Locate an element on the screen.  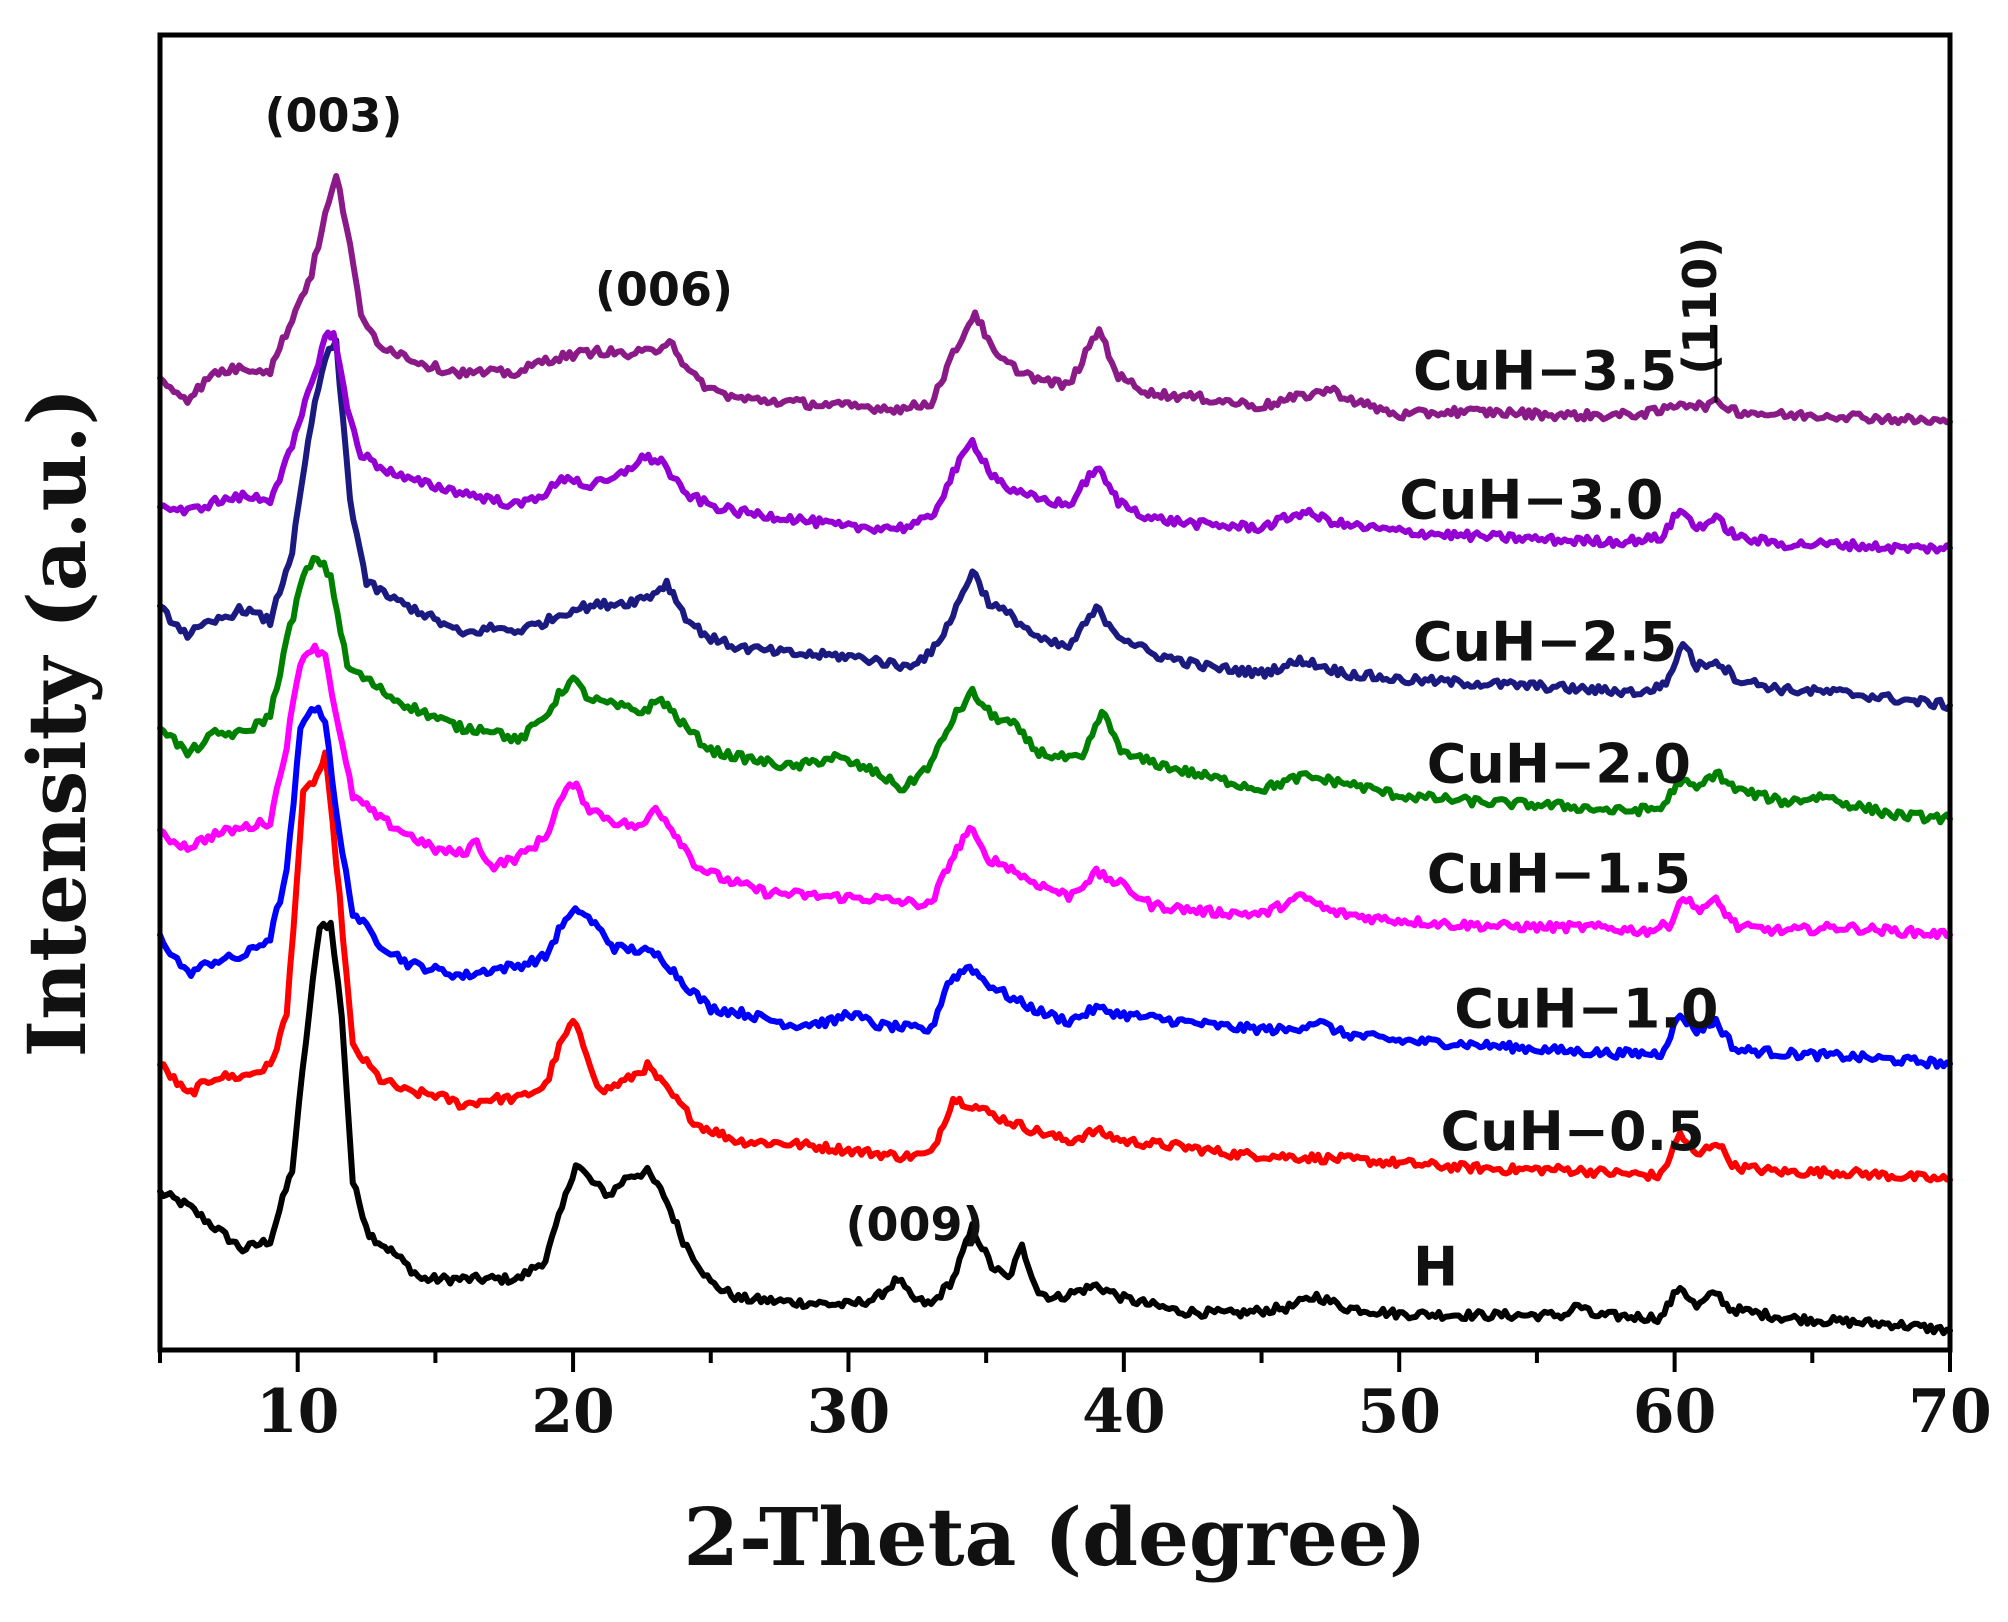
peak-label-009: (009) is located at coordinates (915, 1224).